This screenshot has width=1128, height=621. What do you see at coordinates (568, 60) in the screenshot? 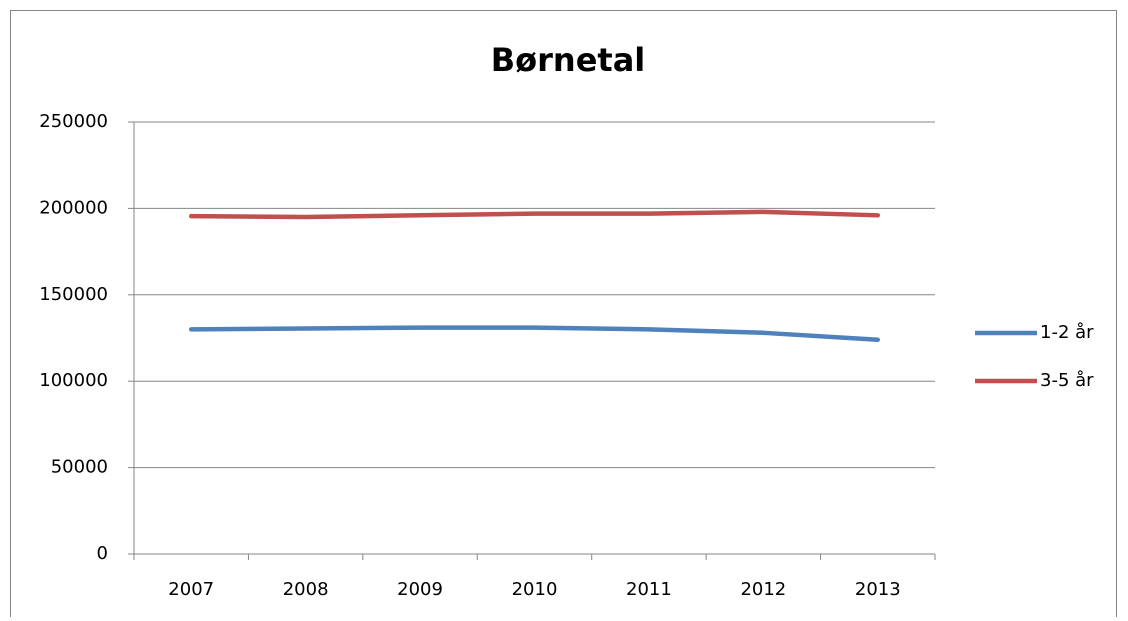
I see `chart-title: Børnetal` at bounding box center [568, 60].